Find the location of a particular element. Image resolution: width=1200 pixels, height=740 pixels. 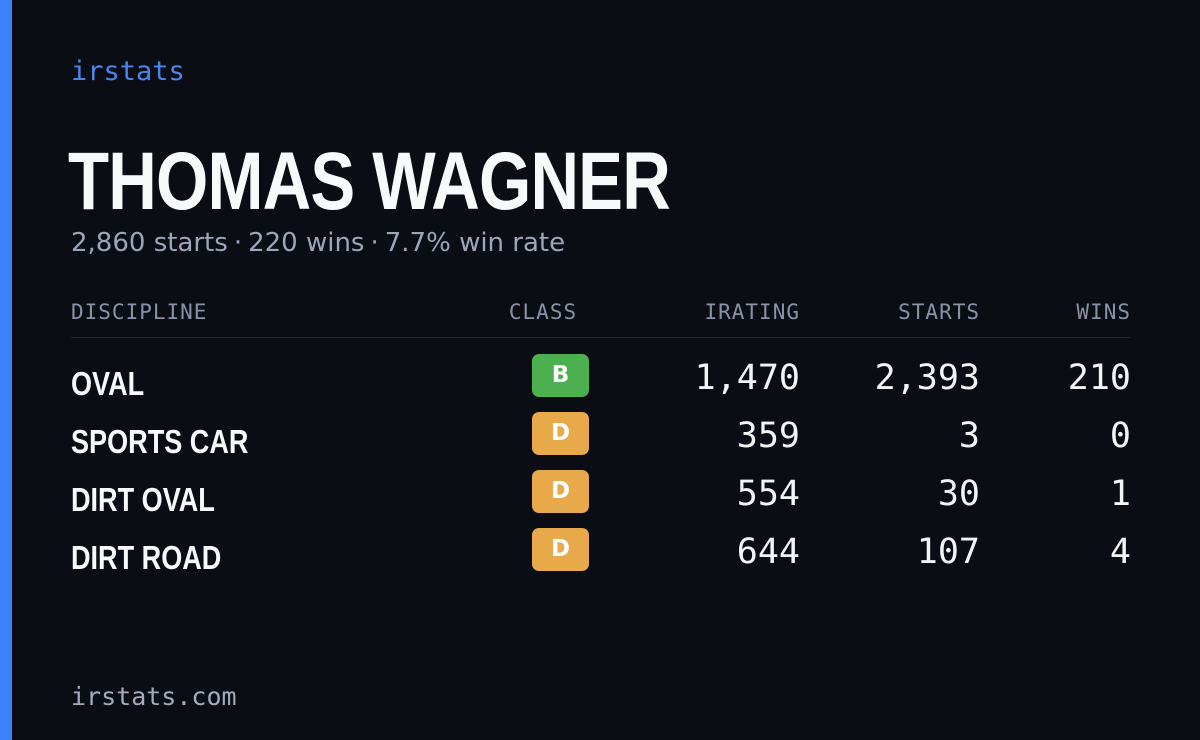

wins-summary: 220 wins is located at coordinates (306, 243).